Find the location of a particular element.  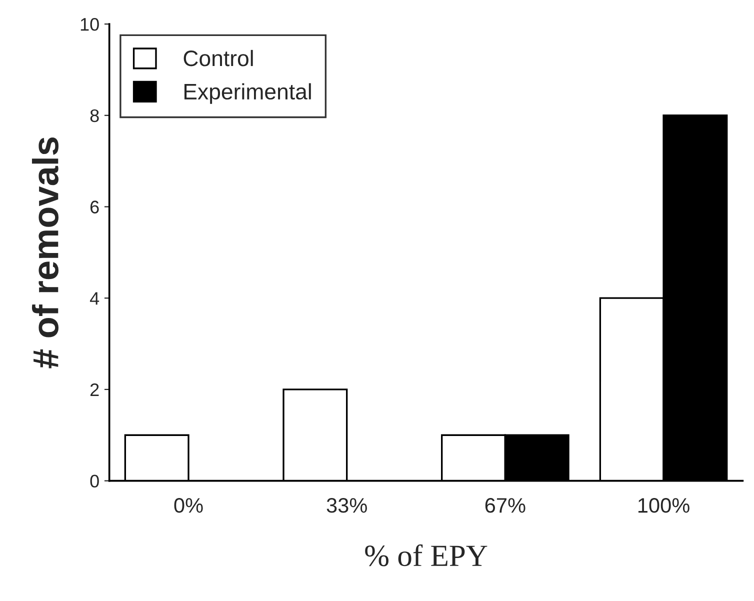

y-tick-label: 10 is located at coordinates (89, 24).